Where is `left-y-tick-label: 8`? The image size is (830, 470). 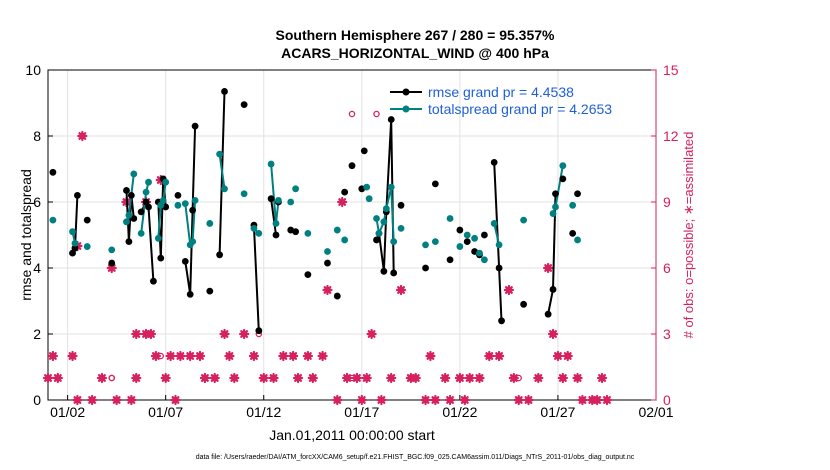
left-y-tick-label: 8 is located at coordinates (37, 136).